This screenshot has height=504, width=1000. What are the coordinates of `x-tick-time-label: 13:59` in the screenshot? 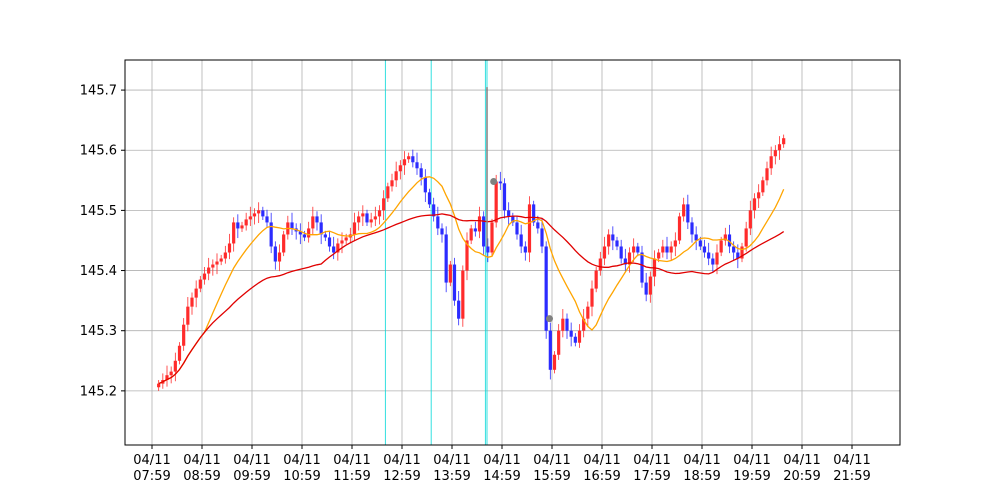 It's located at (451, 476).